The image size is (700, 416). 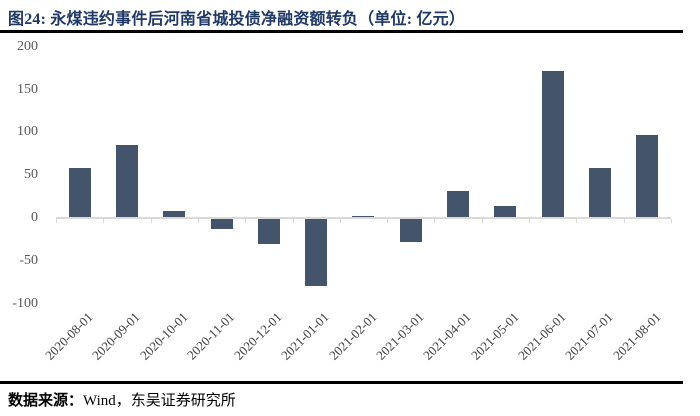 What do you see at coordinates (363, 218) in the screenshot?
I see `x-axis-line` at bounding box center [363, 218].